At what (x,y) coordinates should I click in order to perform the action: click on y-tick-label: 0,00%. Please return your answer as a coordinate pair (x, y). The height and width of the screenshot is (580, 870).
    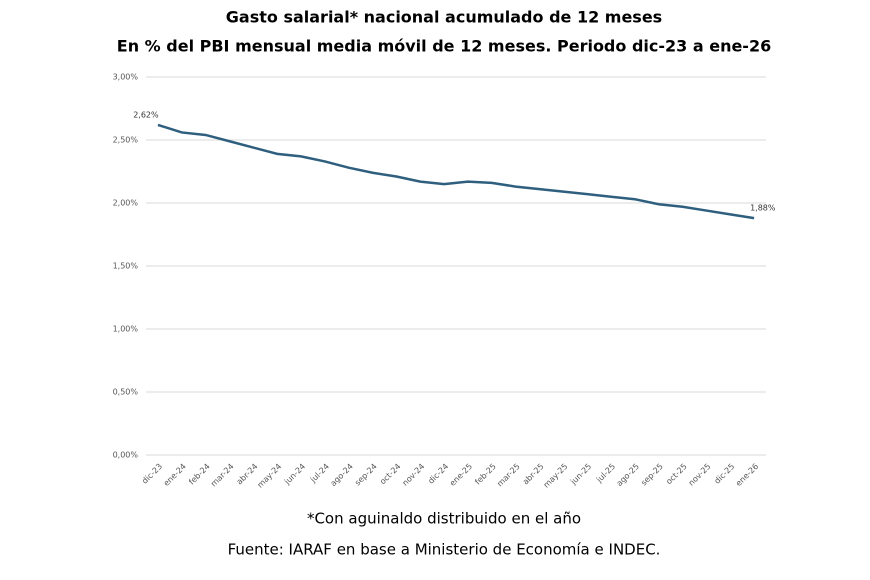
    Looking at the image, I should click on (126, 455).